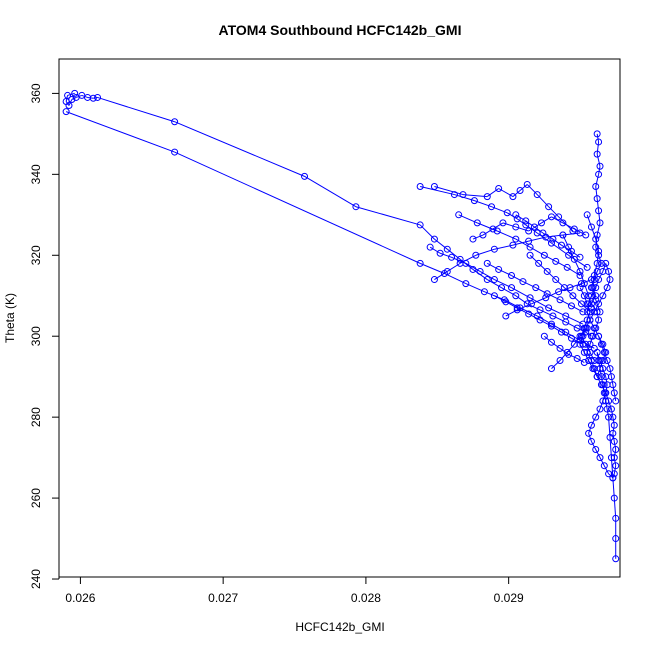 Image resolution: width=650 pixels, height=650 pixels. Describe the element at coordinates (80, 598) in the screenshot. I see `x-tick-label: 0.026` at that location.